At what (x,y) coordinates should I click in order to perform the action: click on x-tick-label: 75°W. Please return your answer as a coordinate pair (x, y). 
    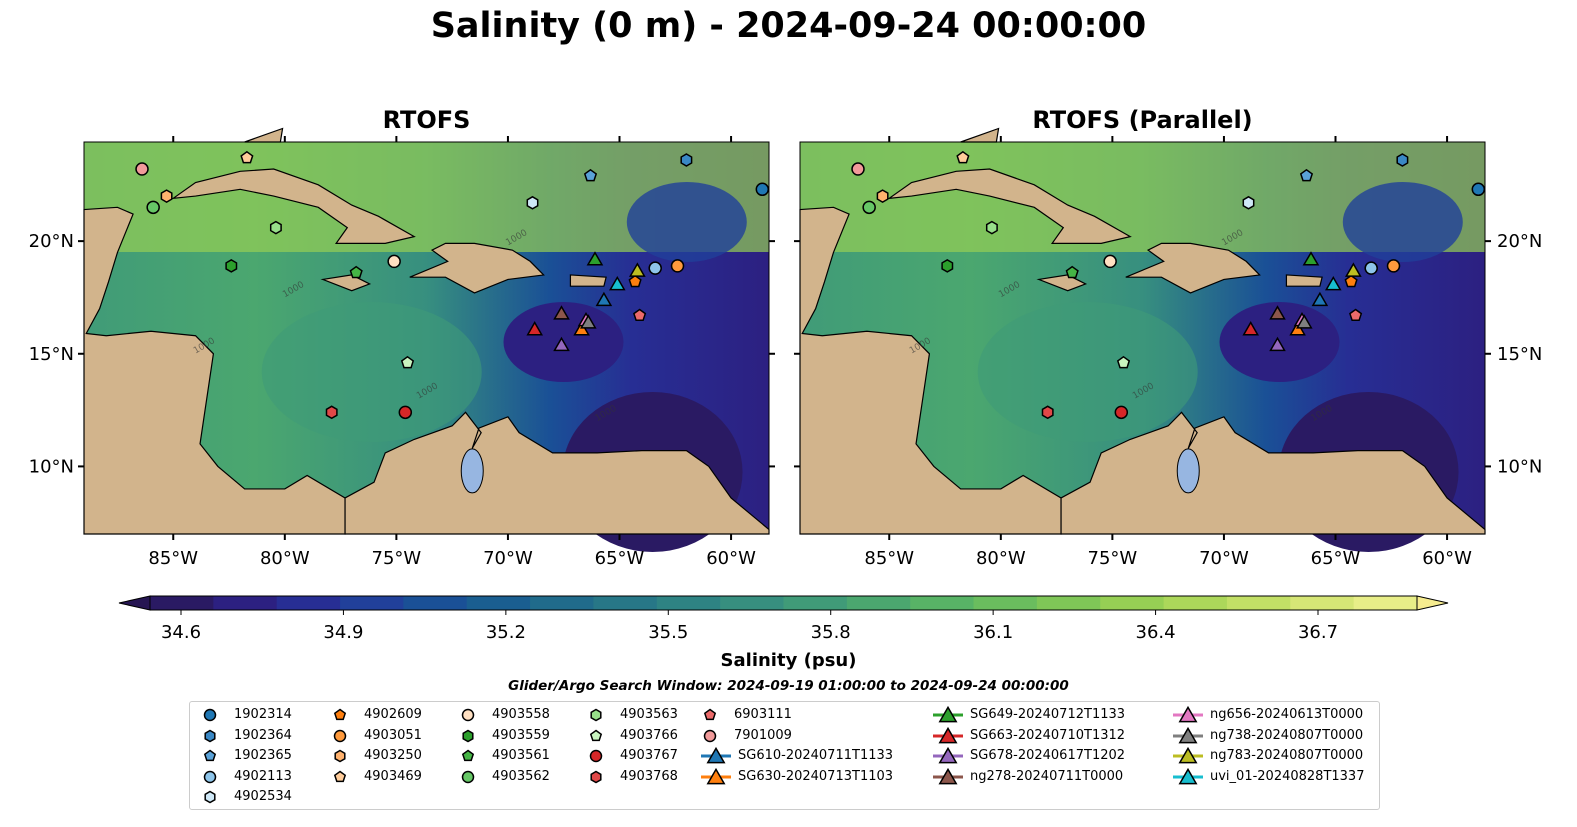
    Looking at the image, I should click on (1113, 558).